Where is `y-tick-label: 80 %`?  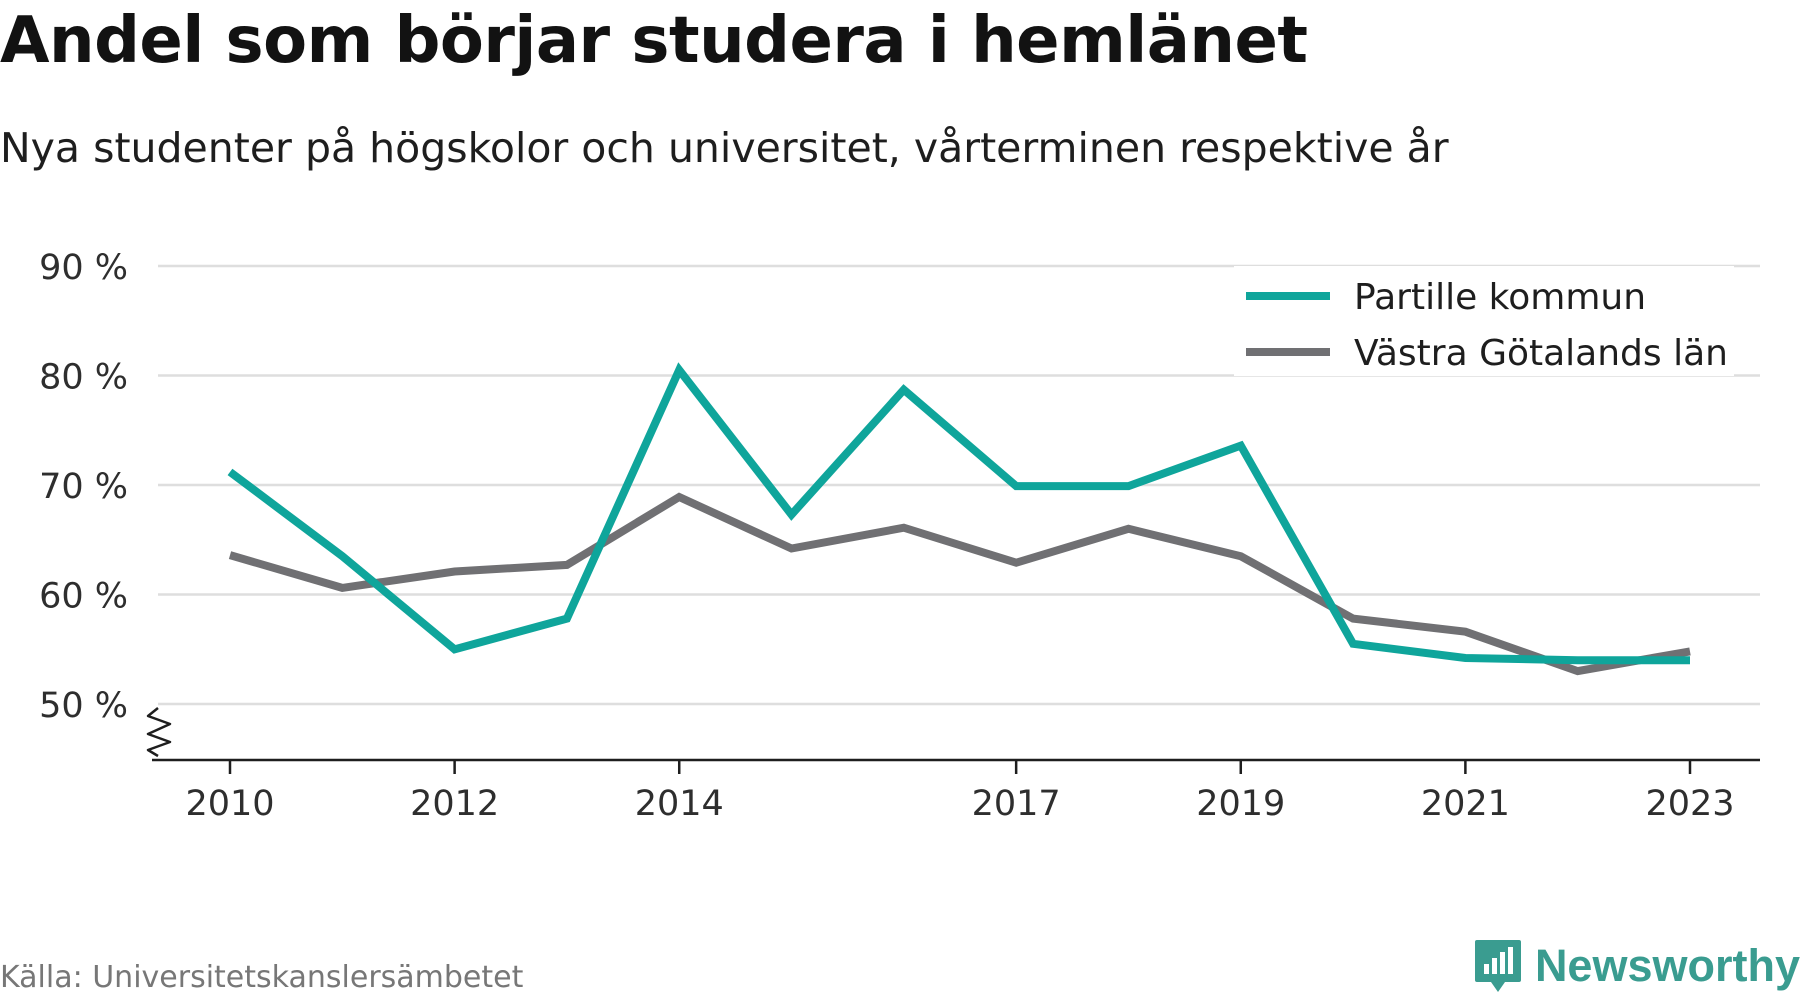
y-tick-label: 80 % is located at coordinates (83, 378).